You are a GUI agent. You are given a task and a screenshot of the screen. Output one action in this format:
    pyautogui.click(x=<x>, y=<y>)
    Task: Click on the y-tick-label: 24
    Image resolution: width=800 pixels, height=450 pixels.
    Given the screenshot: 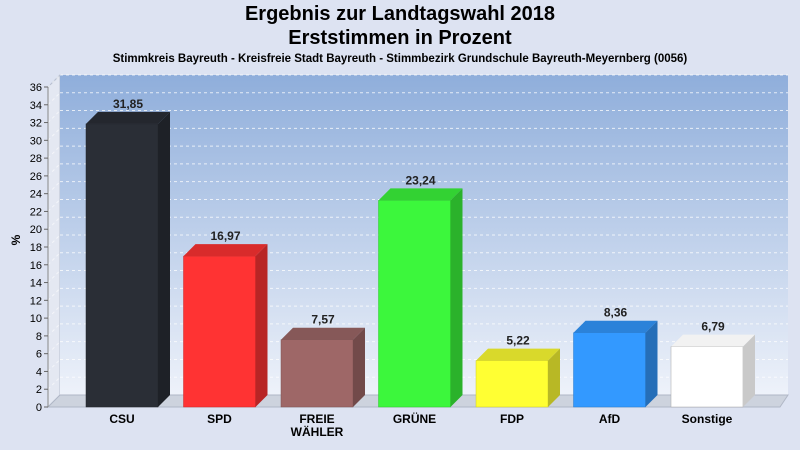 What is the action you would take?
    pyautogui.click(x=36, y=195)
    